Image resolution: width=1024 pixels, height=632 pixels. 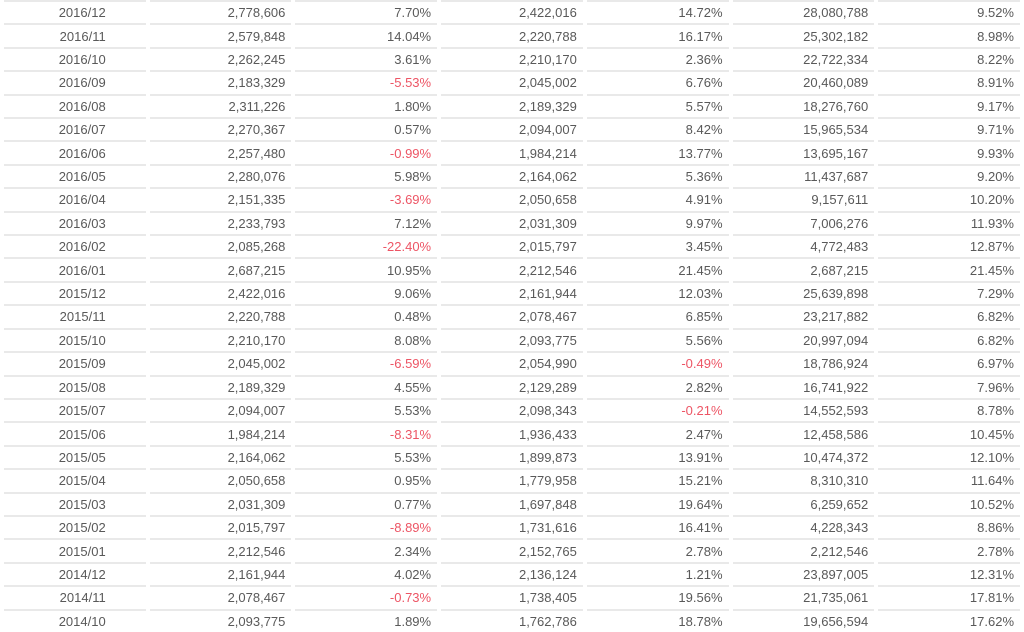 I want to click on month-cell: 2016/09, so click(x=75, y=81).